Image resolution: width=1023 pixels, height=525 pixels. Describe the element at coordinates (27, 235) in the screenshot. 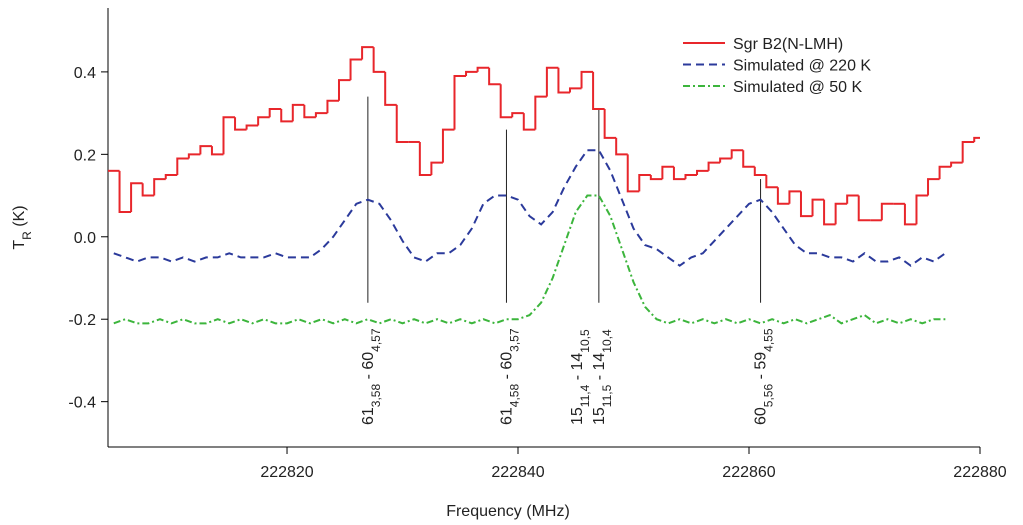

I see `subscript: R` at that location.